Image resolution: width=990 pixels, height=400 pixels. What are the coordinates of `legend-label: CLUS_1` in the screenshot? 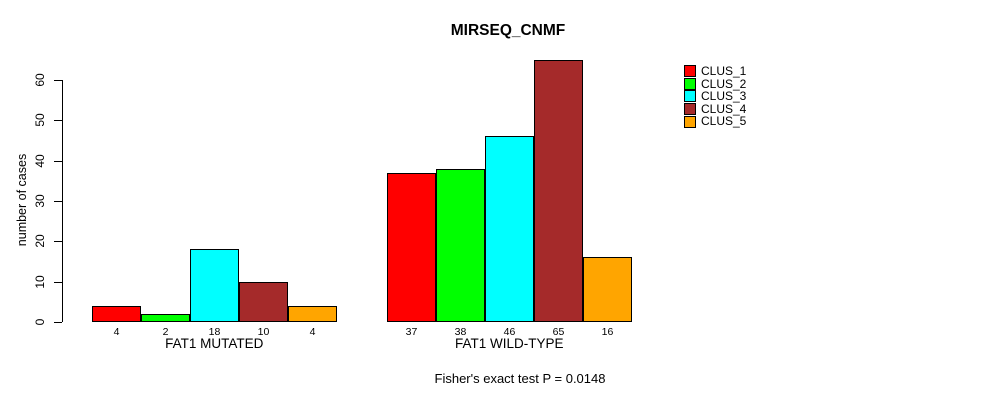 It's located at (724, 71).